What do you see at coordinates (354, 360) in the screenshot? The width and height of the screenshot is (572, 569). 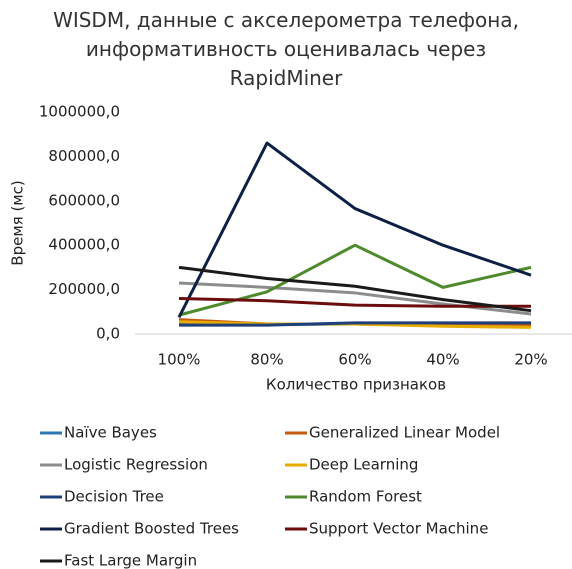 I see `x-tick-label: 60%` at bounding box center [354, 360].